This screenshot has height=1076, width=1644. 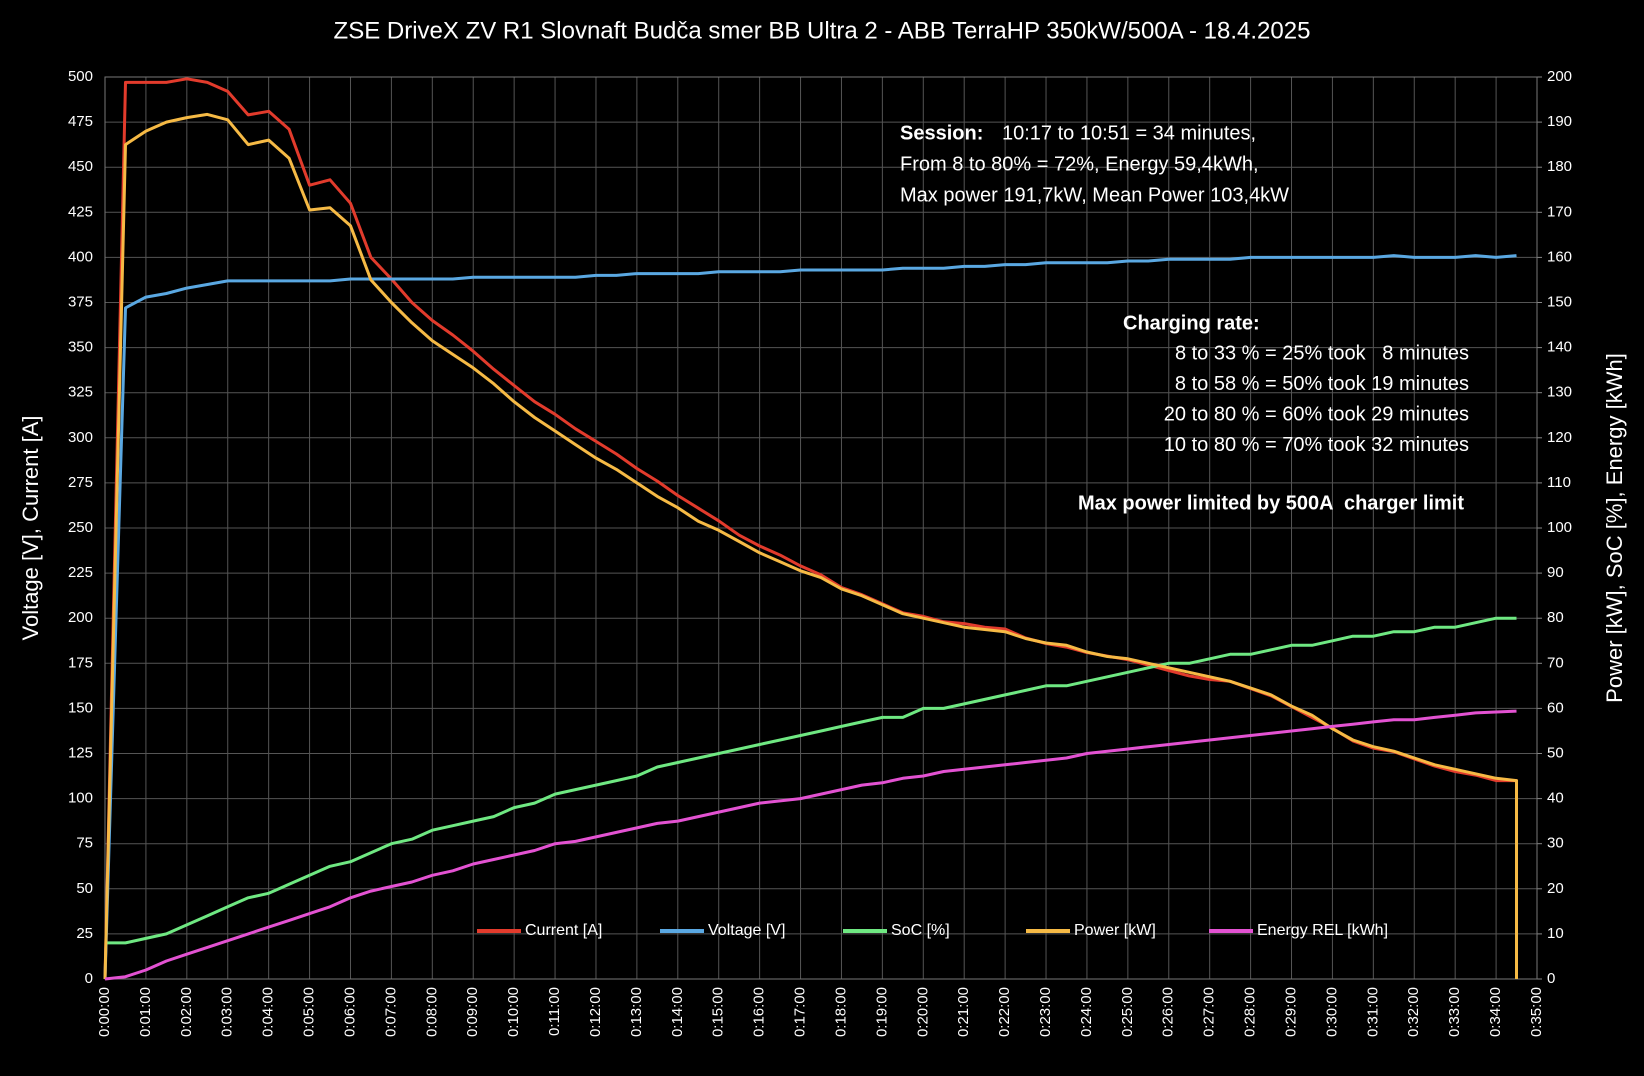 What do you see at coordinates (1614, 528) in the screenshot?
I see `y2-axis-title: Power [kW], SoC [%], Energy [kWh]` at bounding box center [1614, 528].